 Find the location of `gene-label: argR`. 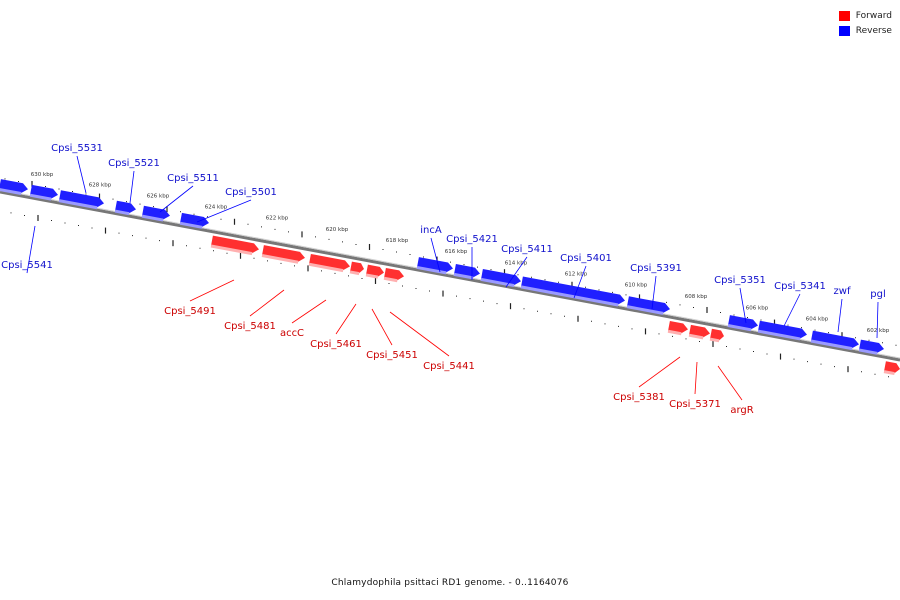

gene-label: argR is located at coordinates (741, 410).